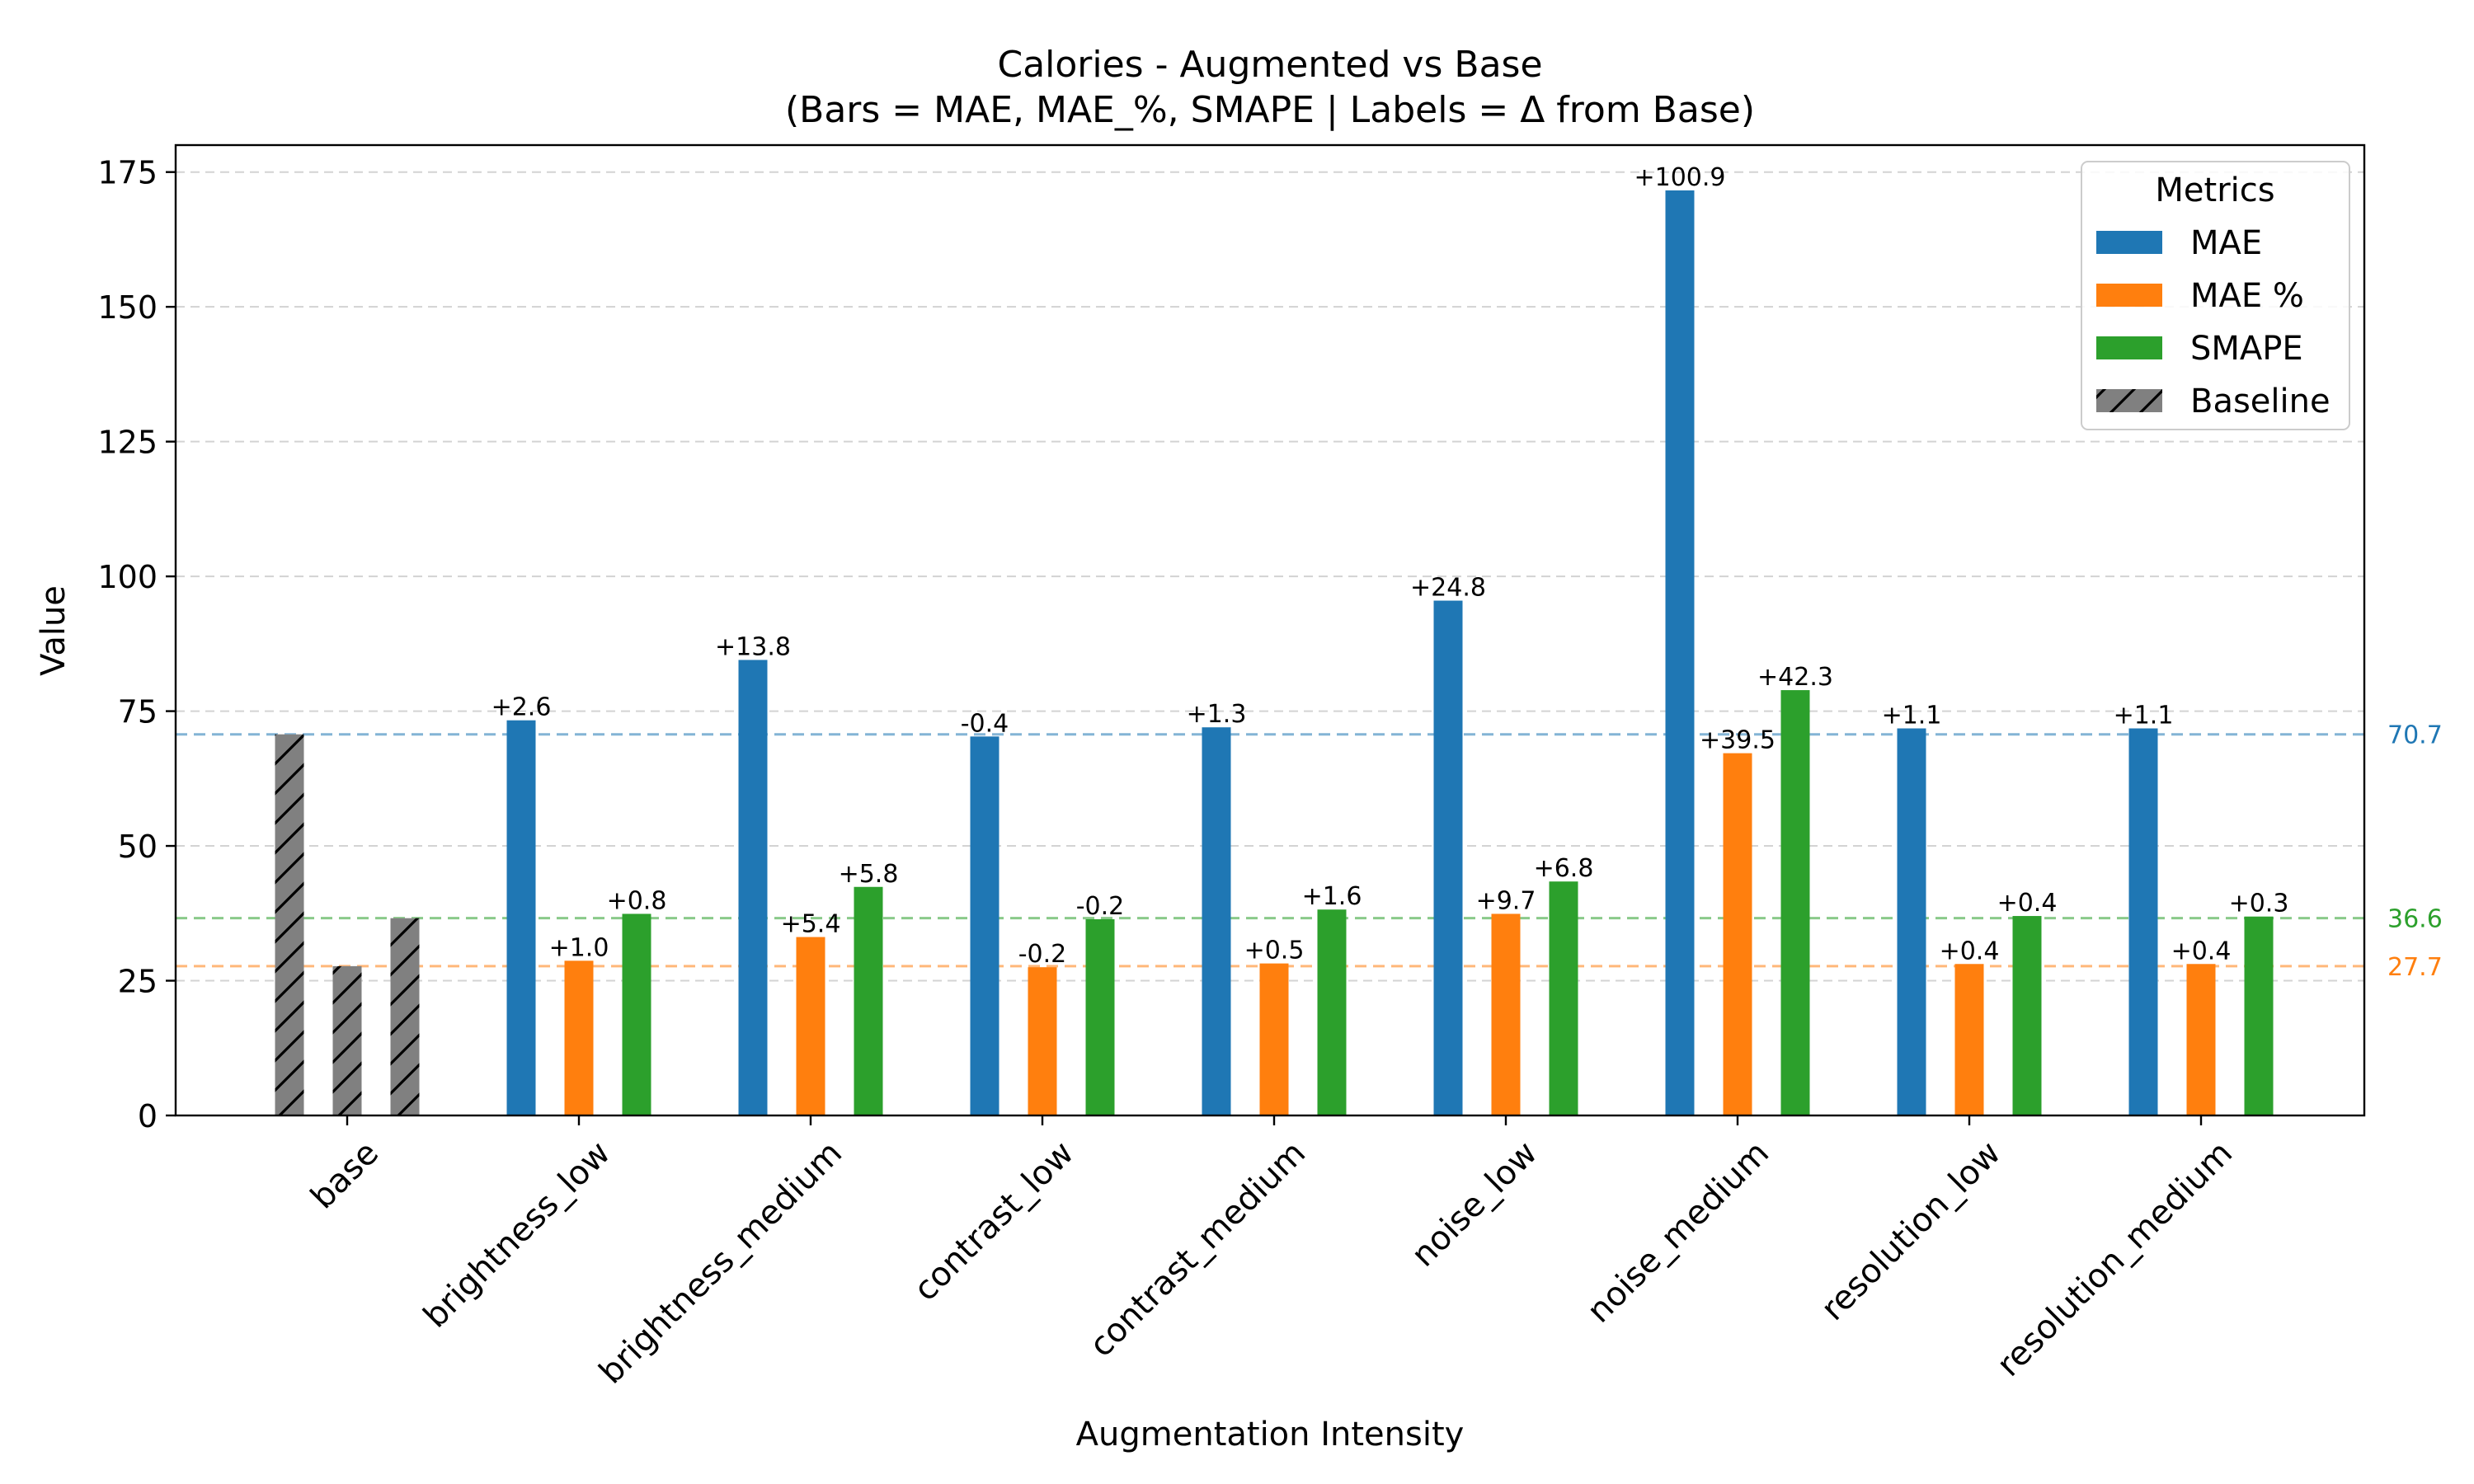 The image size is (2474, 1484). What do you see at coordinates (1506, 901) in the screenshot?
I see `delta-label: +9.7` at bounding box center [1506, 901].